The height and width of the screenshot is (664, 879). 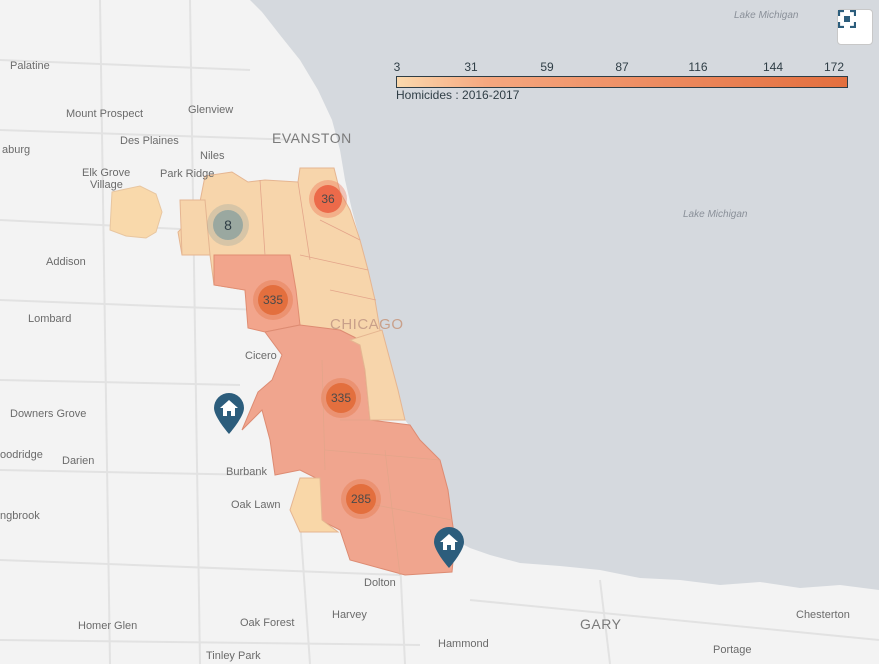 I want to click on place-label: oodridge, so click(x=21, y=455).